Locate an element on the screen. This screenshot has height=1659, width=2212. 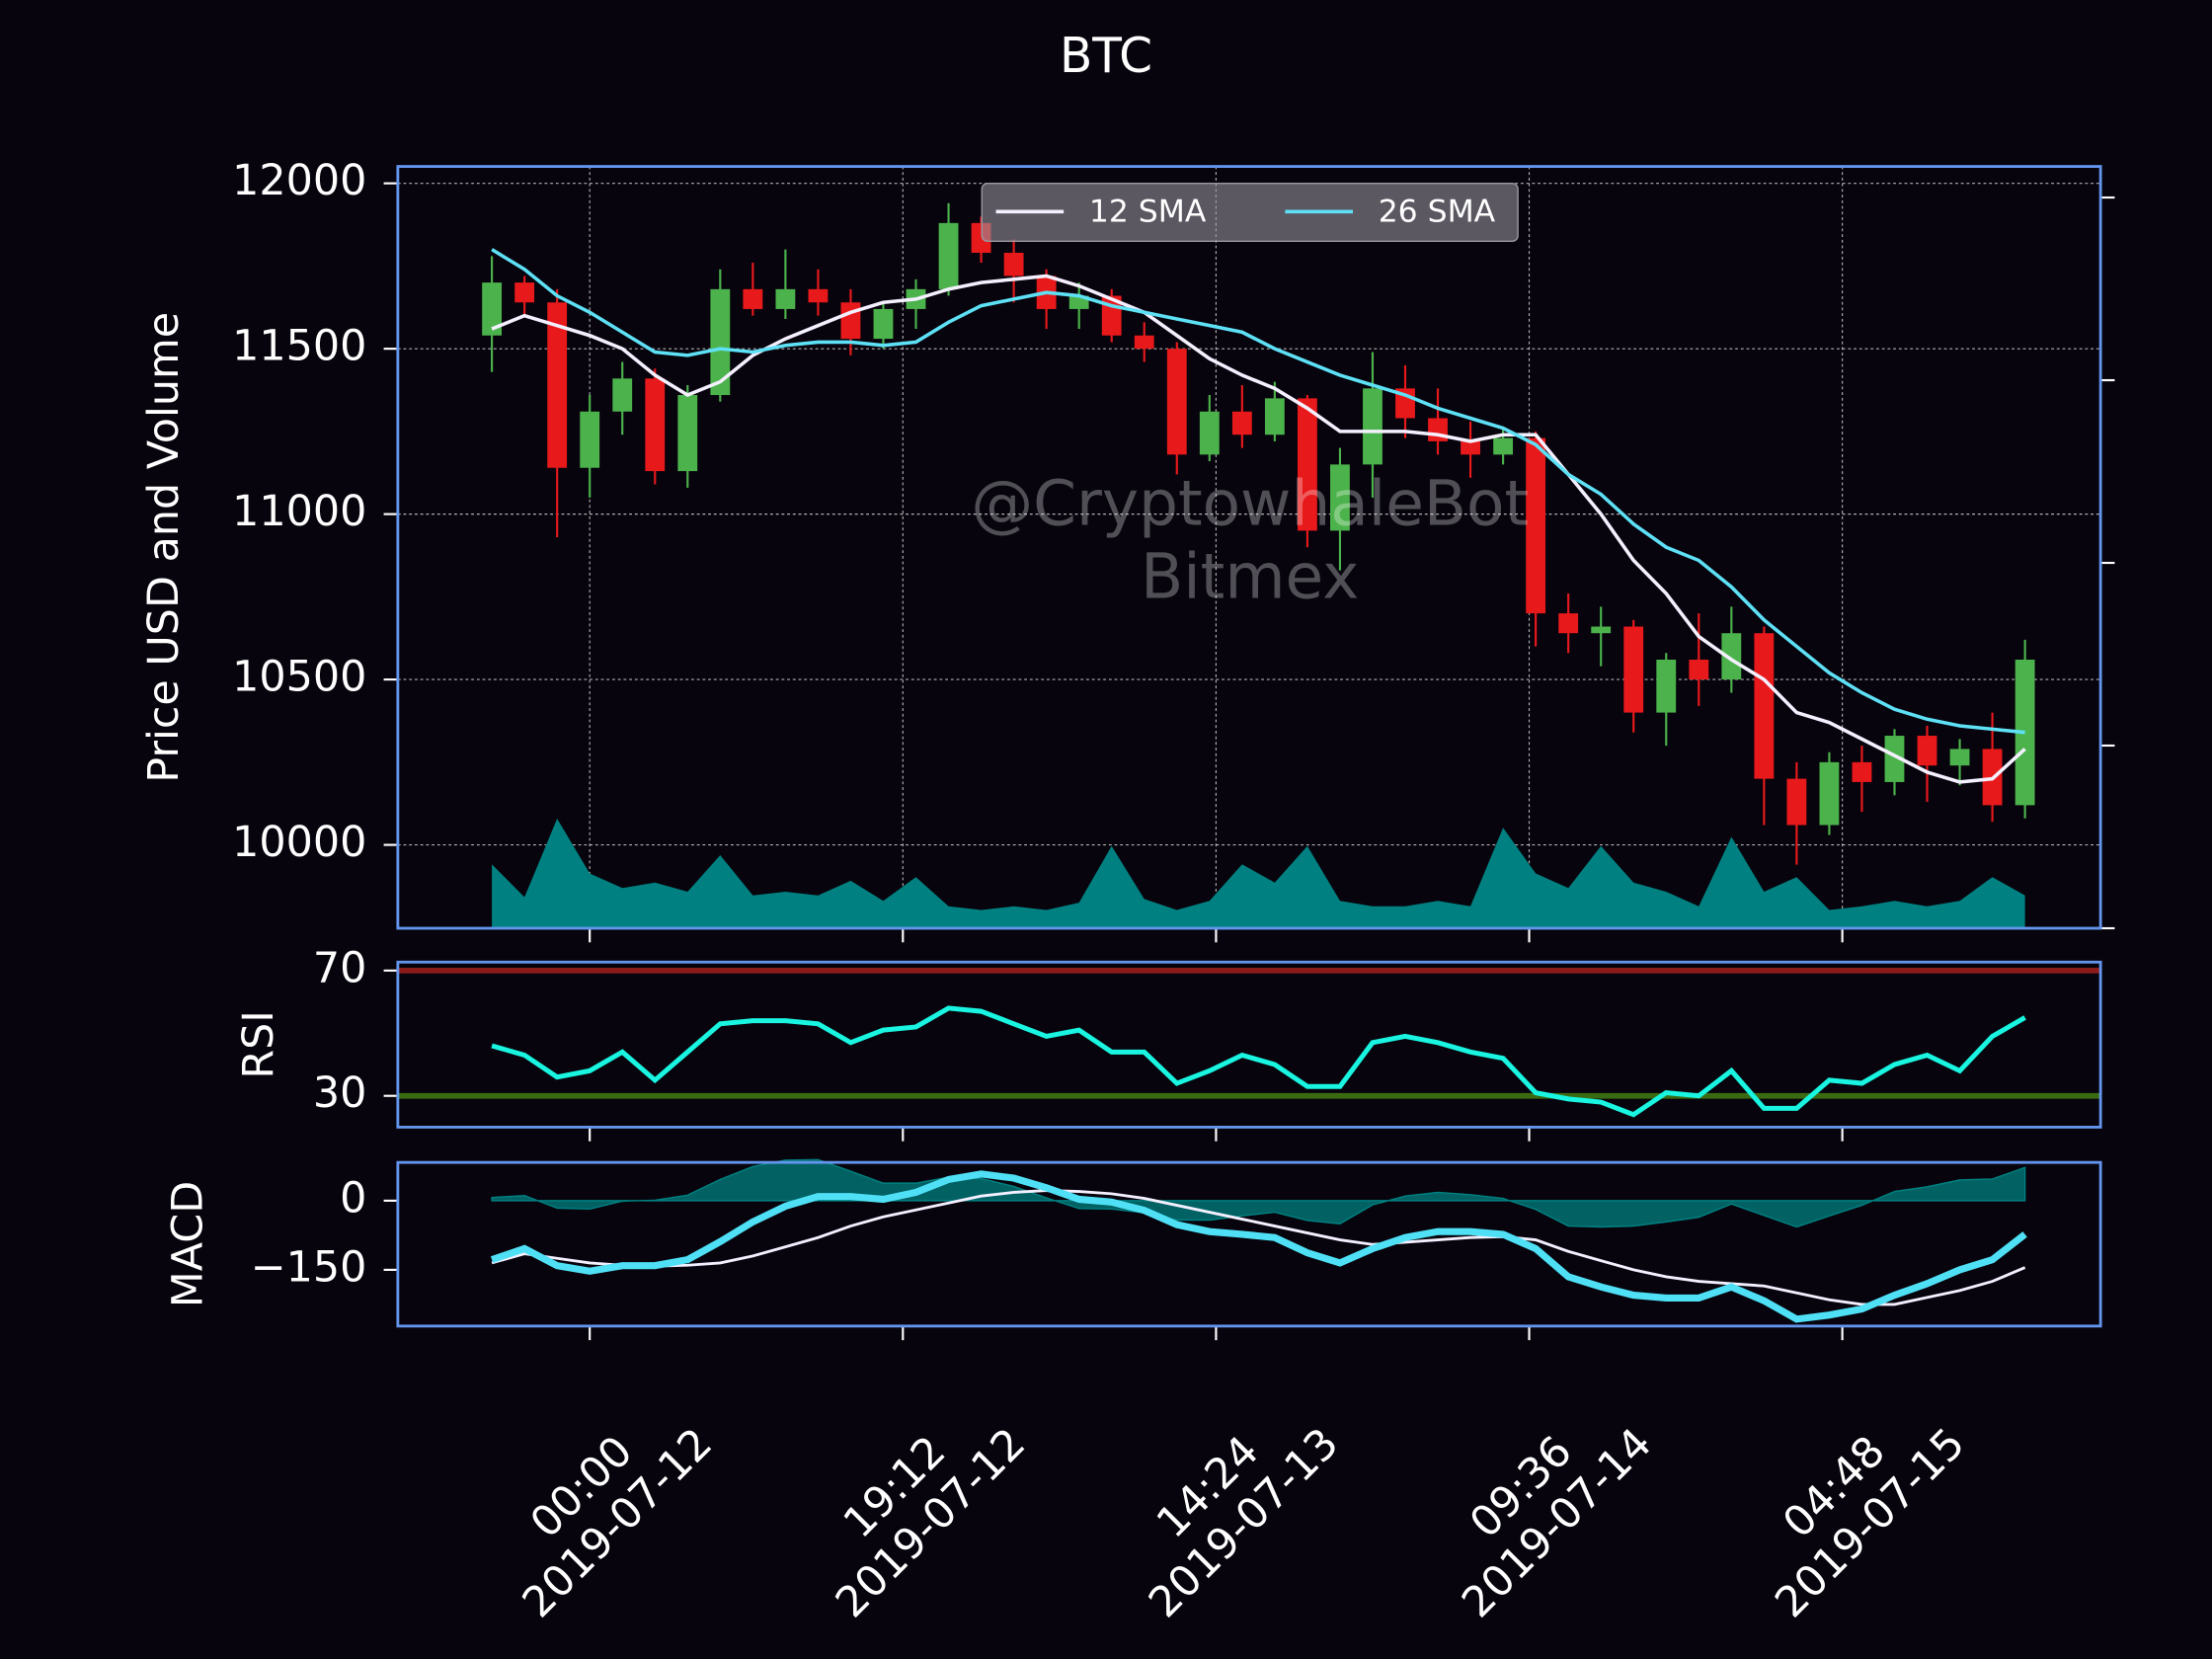
y-tick-label: 70 is located at coordinates (340, 968).